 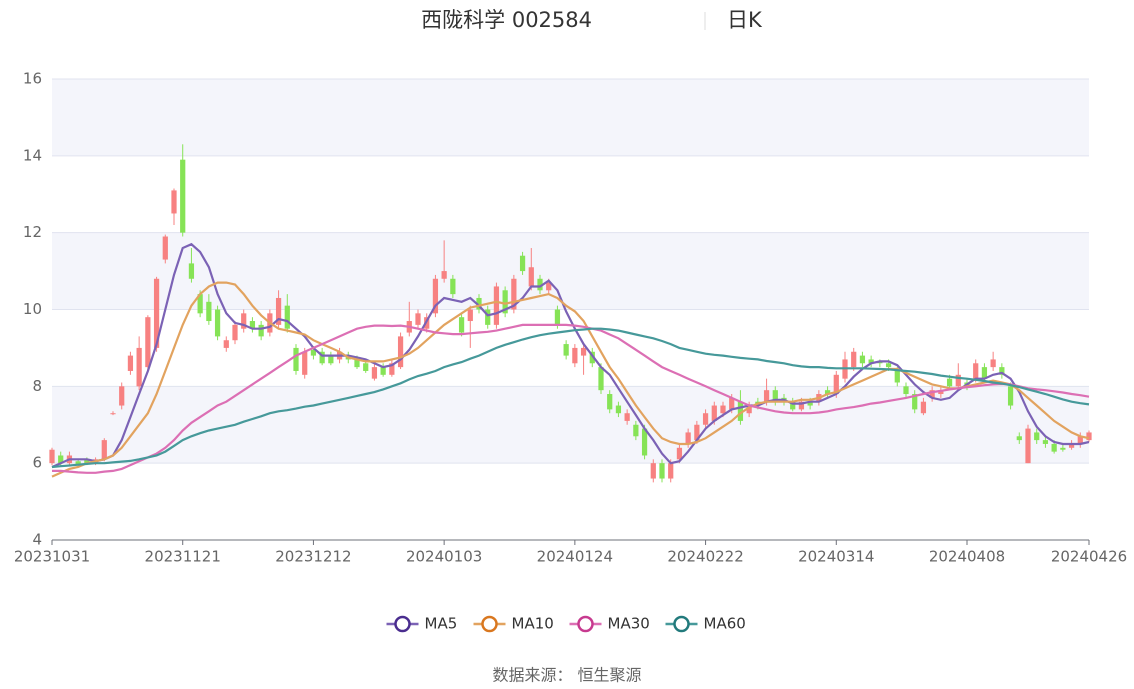 I want to click on y-tick-label: 4, so click(x=37, y=540).